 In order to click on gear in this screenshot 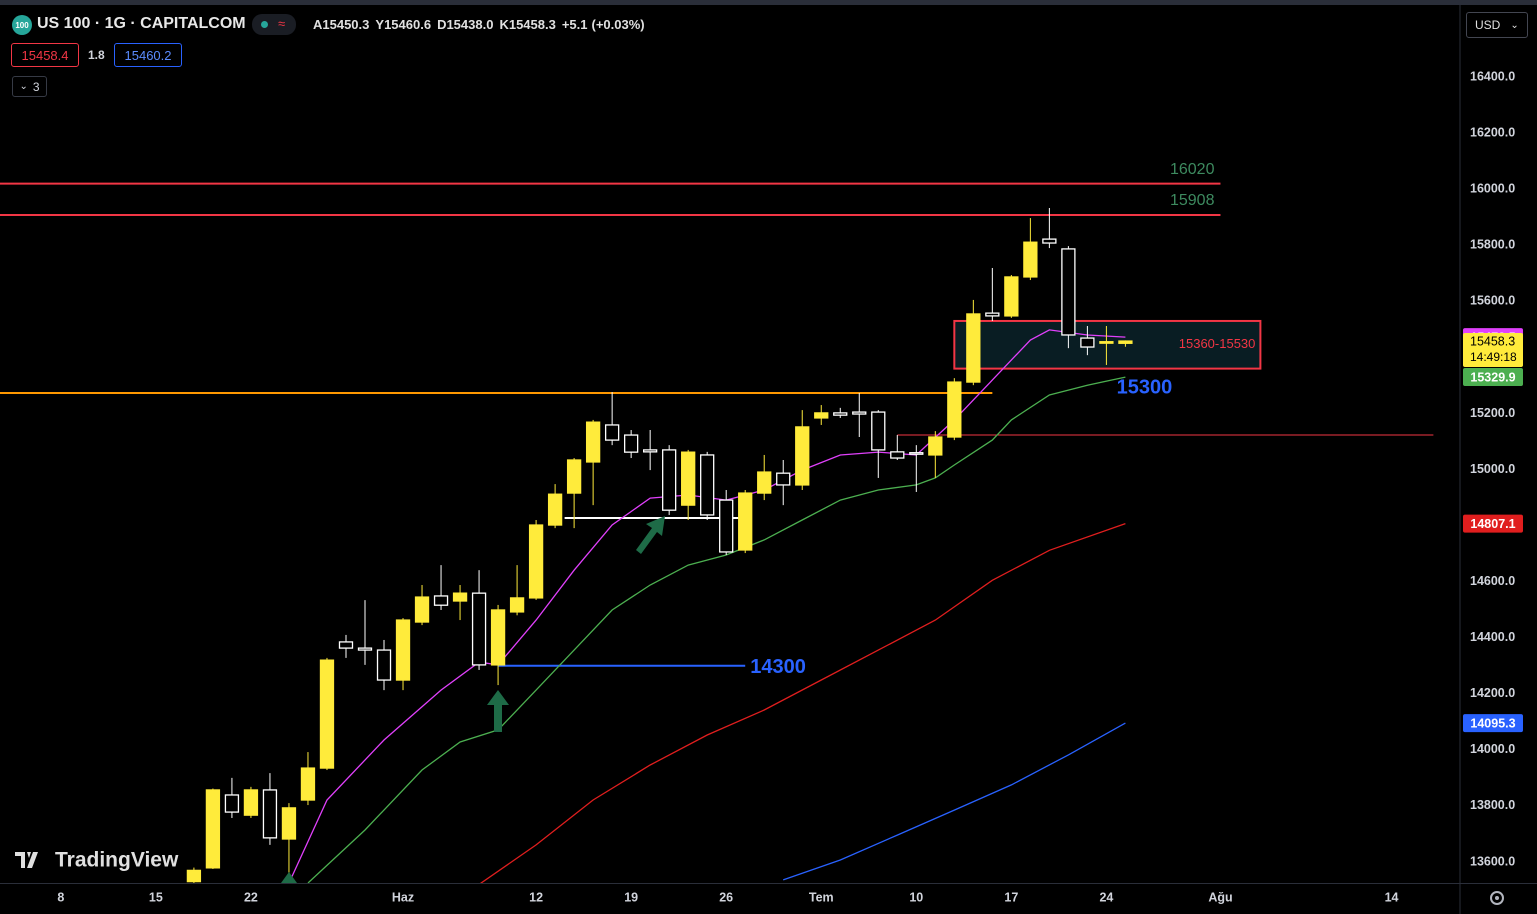, I will do `click(1497, 898)`.